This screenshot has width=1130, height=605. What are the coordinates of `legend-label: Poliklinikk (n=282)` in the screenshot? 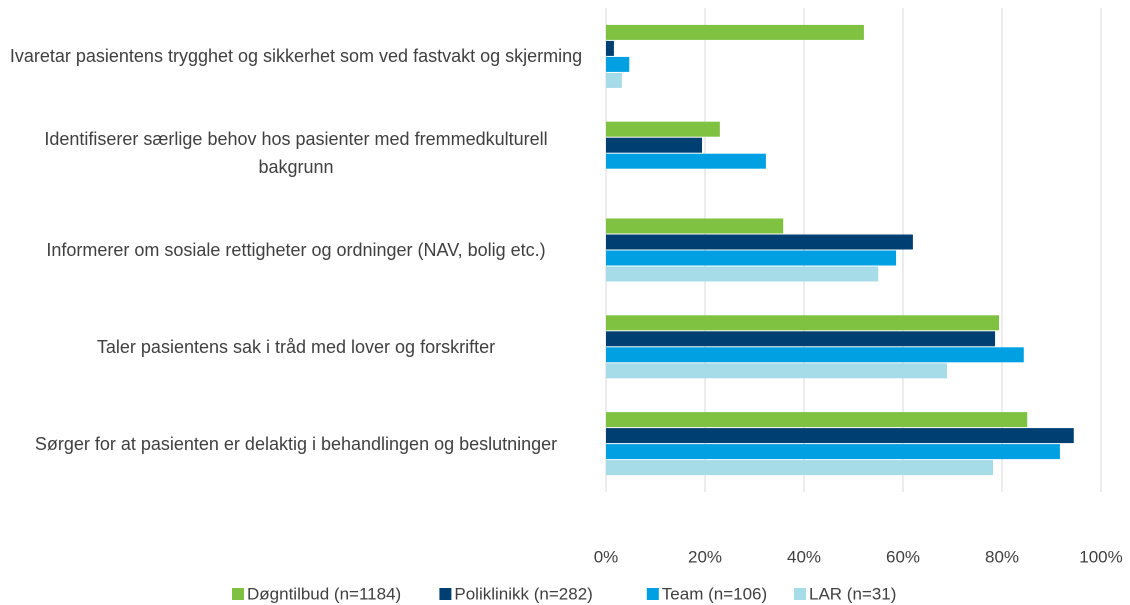 It's located at (523, 593).